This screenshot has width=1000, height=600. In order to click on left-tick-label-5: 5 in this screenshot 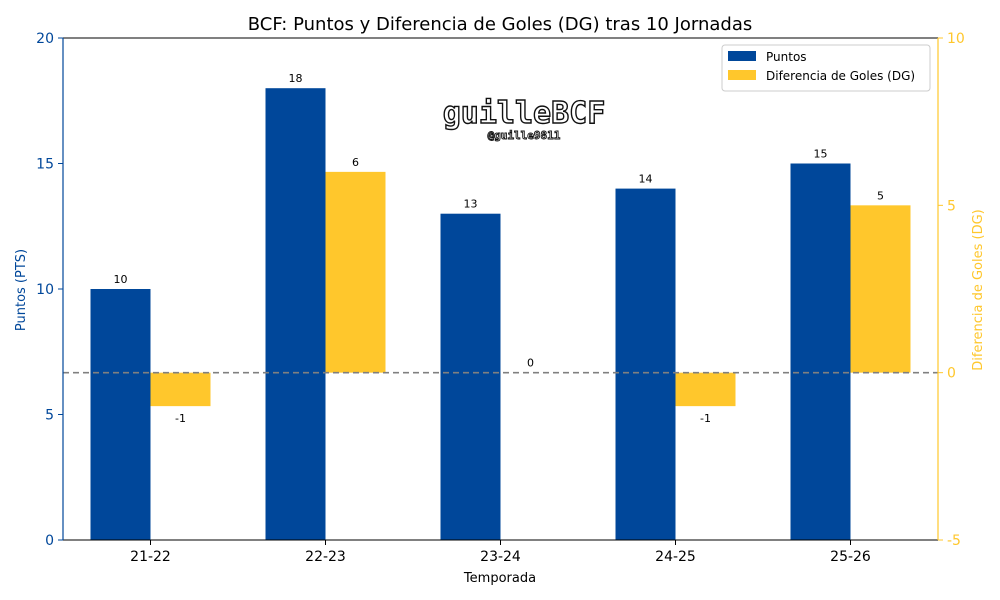, I will do `click(49, 416)`.